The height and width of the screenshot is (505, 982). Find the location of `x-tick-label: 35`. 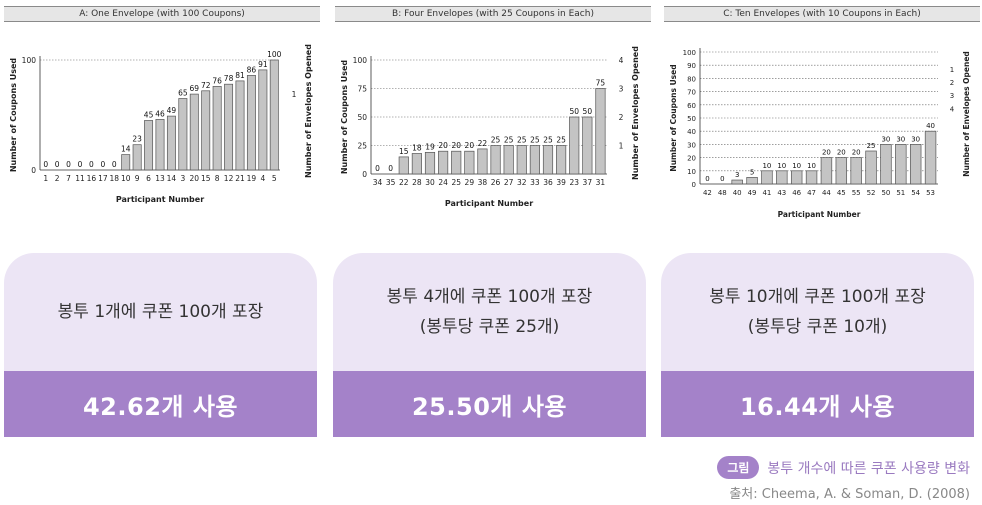

x-tick-label: 35 is located at coordinates (391, 182).